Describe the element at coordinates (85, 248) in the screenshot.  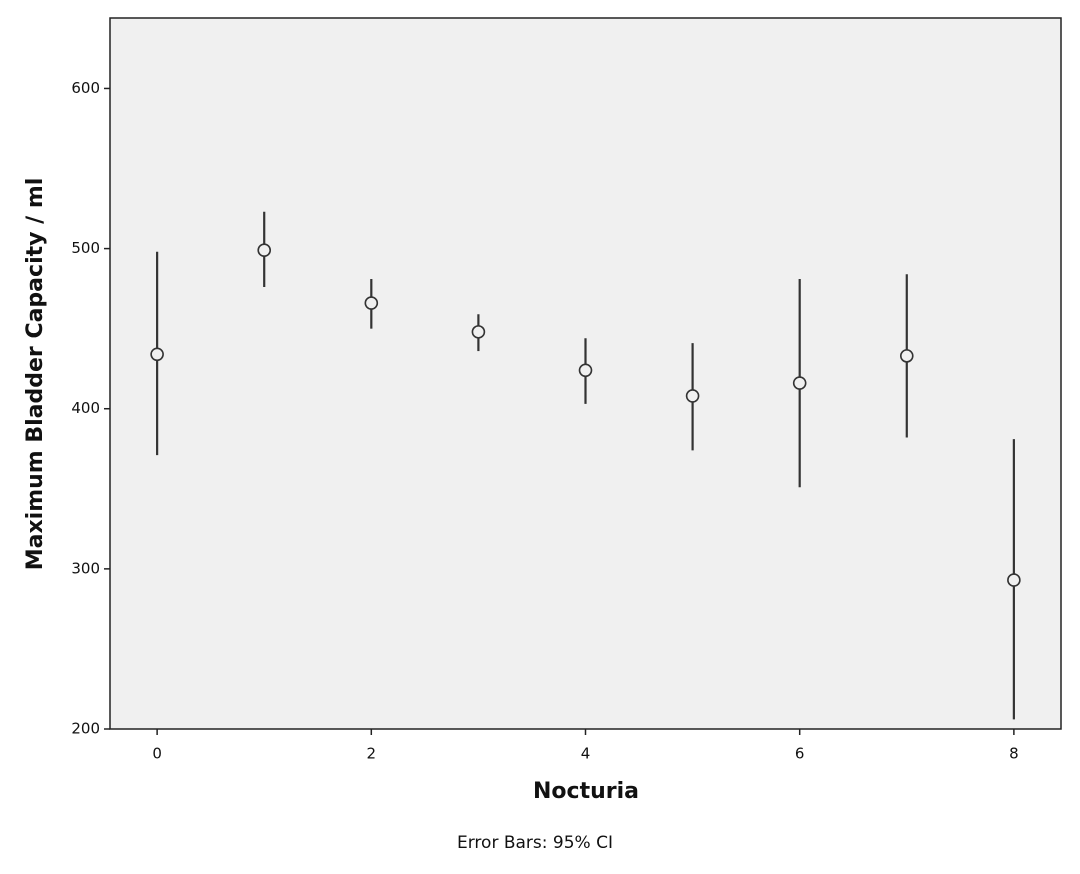
I see `y-tick-label: 500` at that location.